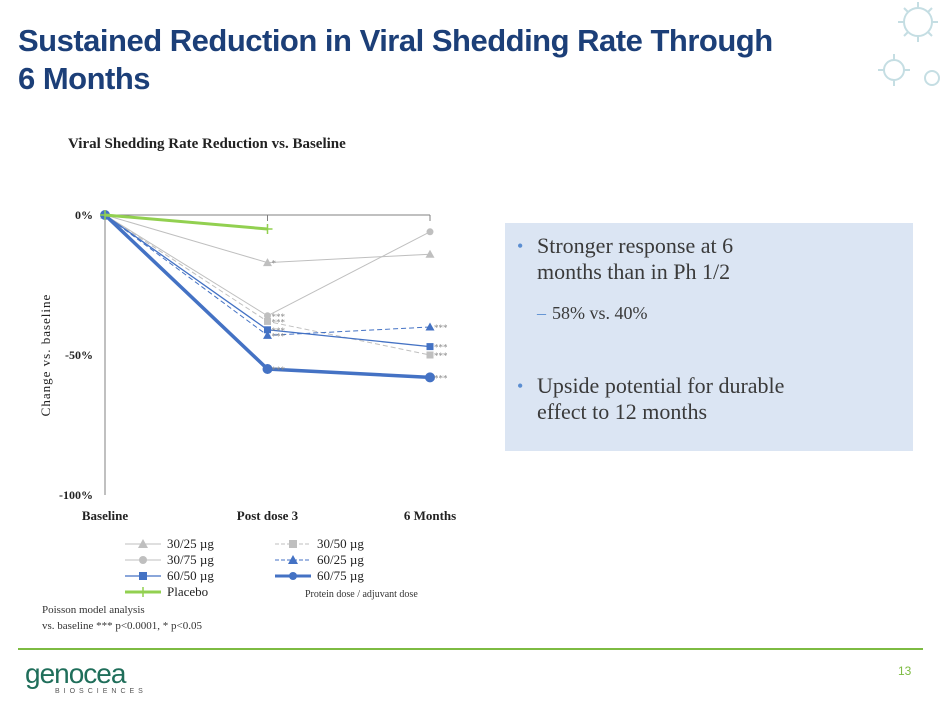  I want to click on legend-label: 30/75 µg, so click(190, 559).